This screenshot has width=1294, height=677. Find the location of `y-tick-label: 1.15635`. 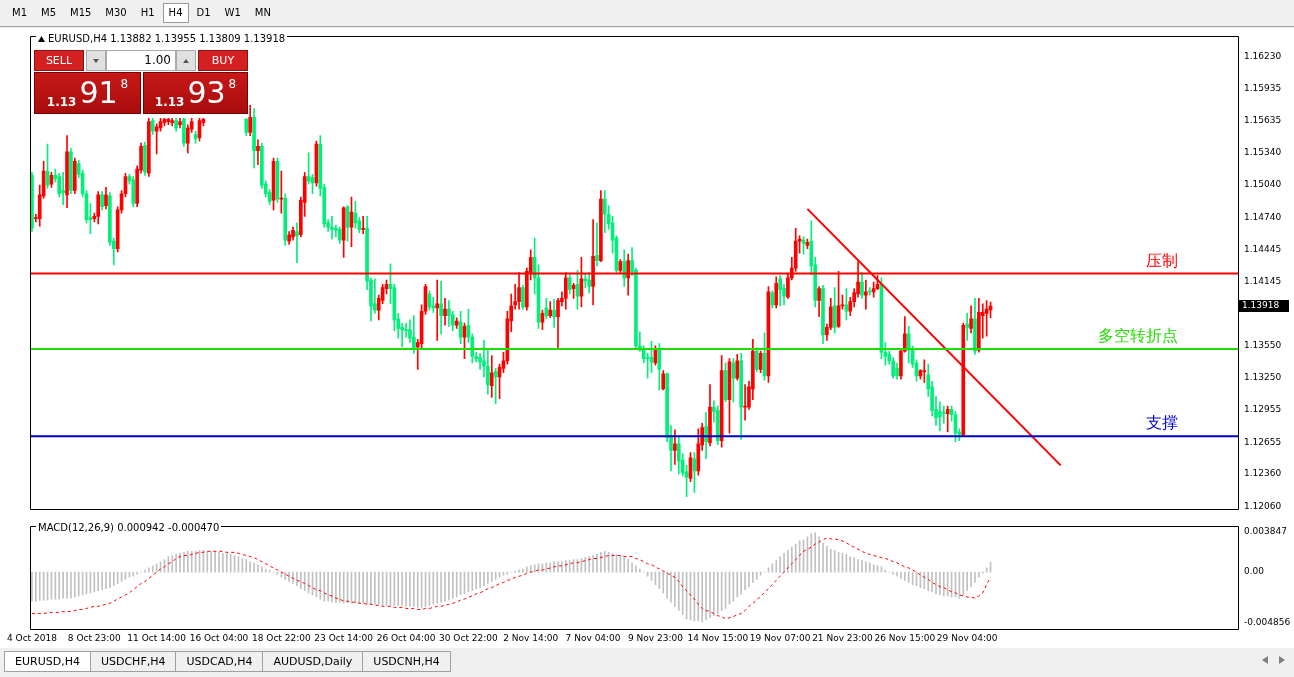

y-tick-label: 1.15635 is located at coordinates (1263, 120).